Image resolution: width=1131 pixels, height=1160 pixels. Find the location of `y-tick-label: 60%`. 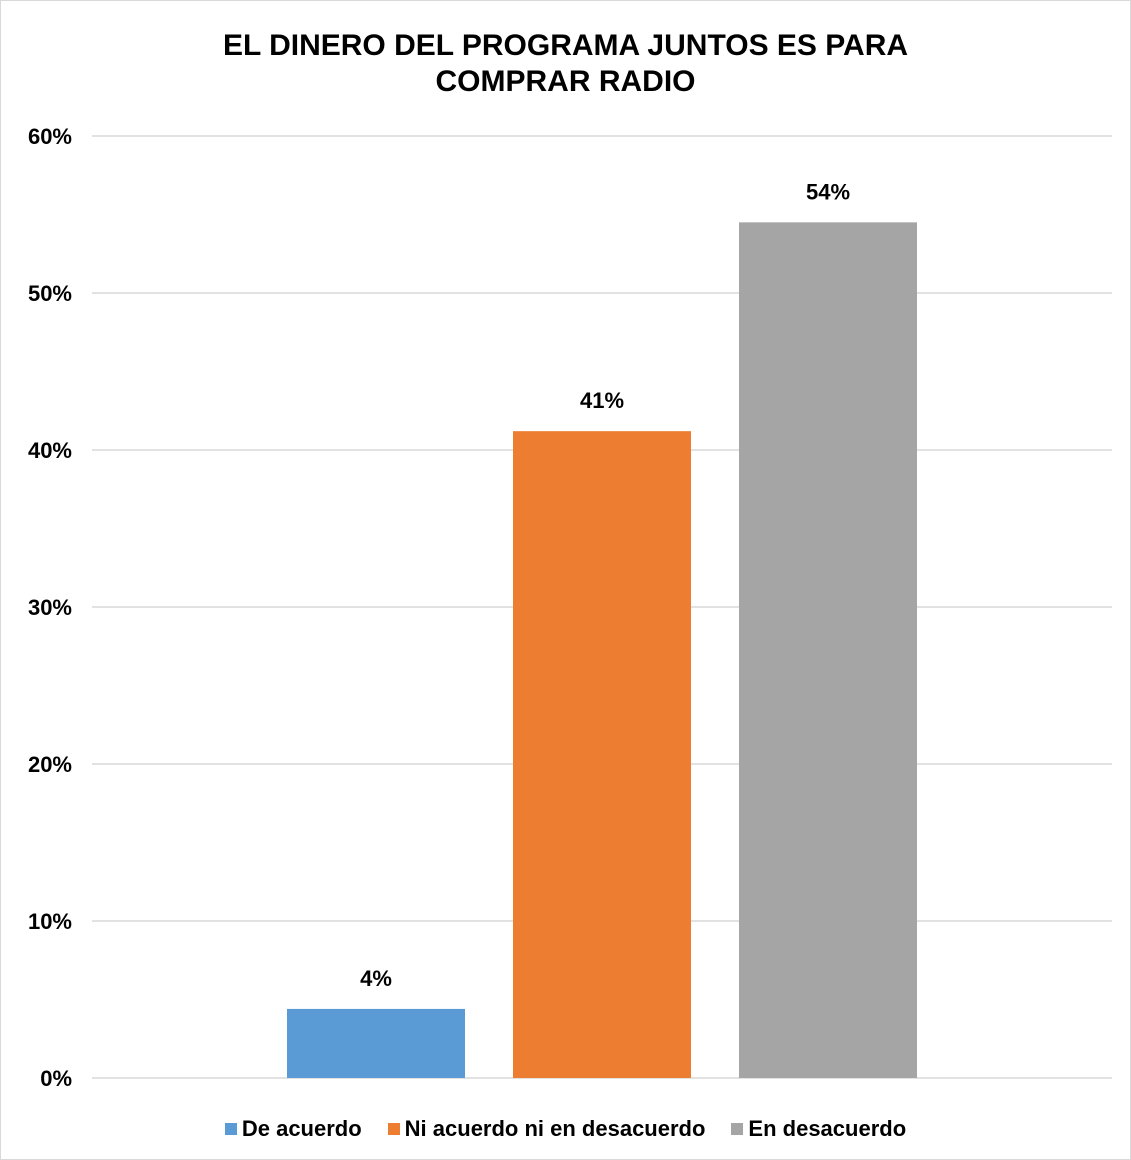

y-tick-label: 60% is located at coordinates (50, 136).